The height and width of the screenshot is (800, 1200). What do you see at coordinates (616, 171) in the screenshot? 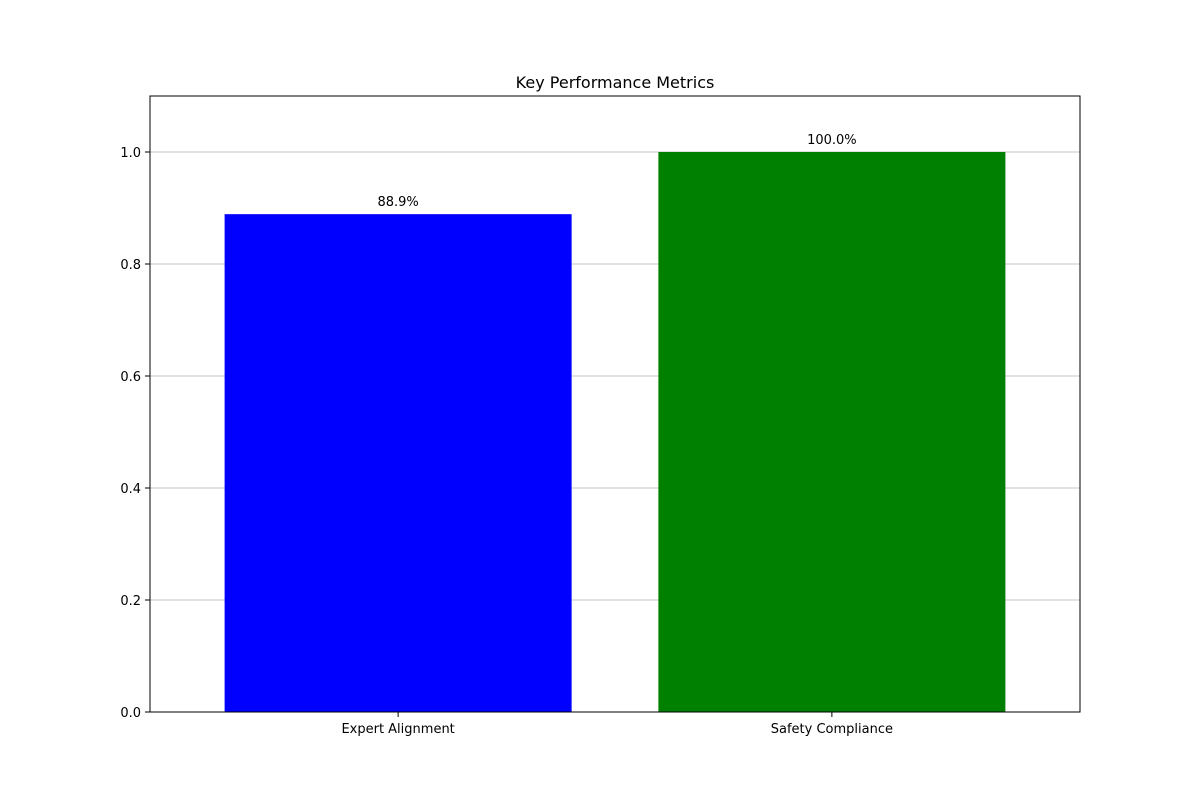
I see `data-labels: 88.9% 100.0%` at bounding box center [616, 171].